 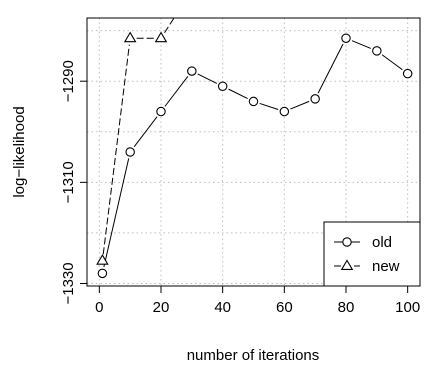 I want to click on legend-label-new: new, so click(x=386, y=266).